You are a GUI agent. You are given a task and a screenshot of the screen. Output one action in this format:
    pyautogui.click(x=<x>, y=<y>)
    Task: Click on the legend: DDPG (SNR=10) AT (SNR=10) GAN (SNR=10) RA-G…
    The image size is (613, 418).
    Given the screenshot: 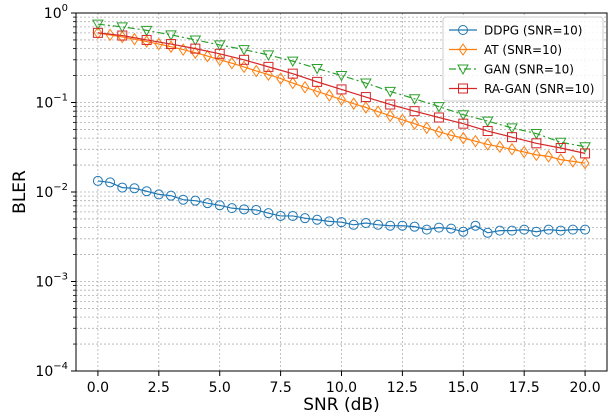 What is the action you would take?
    pyautogui.click(x=523, y=59)
    